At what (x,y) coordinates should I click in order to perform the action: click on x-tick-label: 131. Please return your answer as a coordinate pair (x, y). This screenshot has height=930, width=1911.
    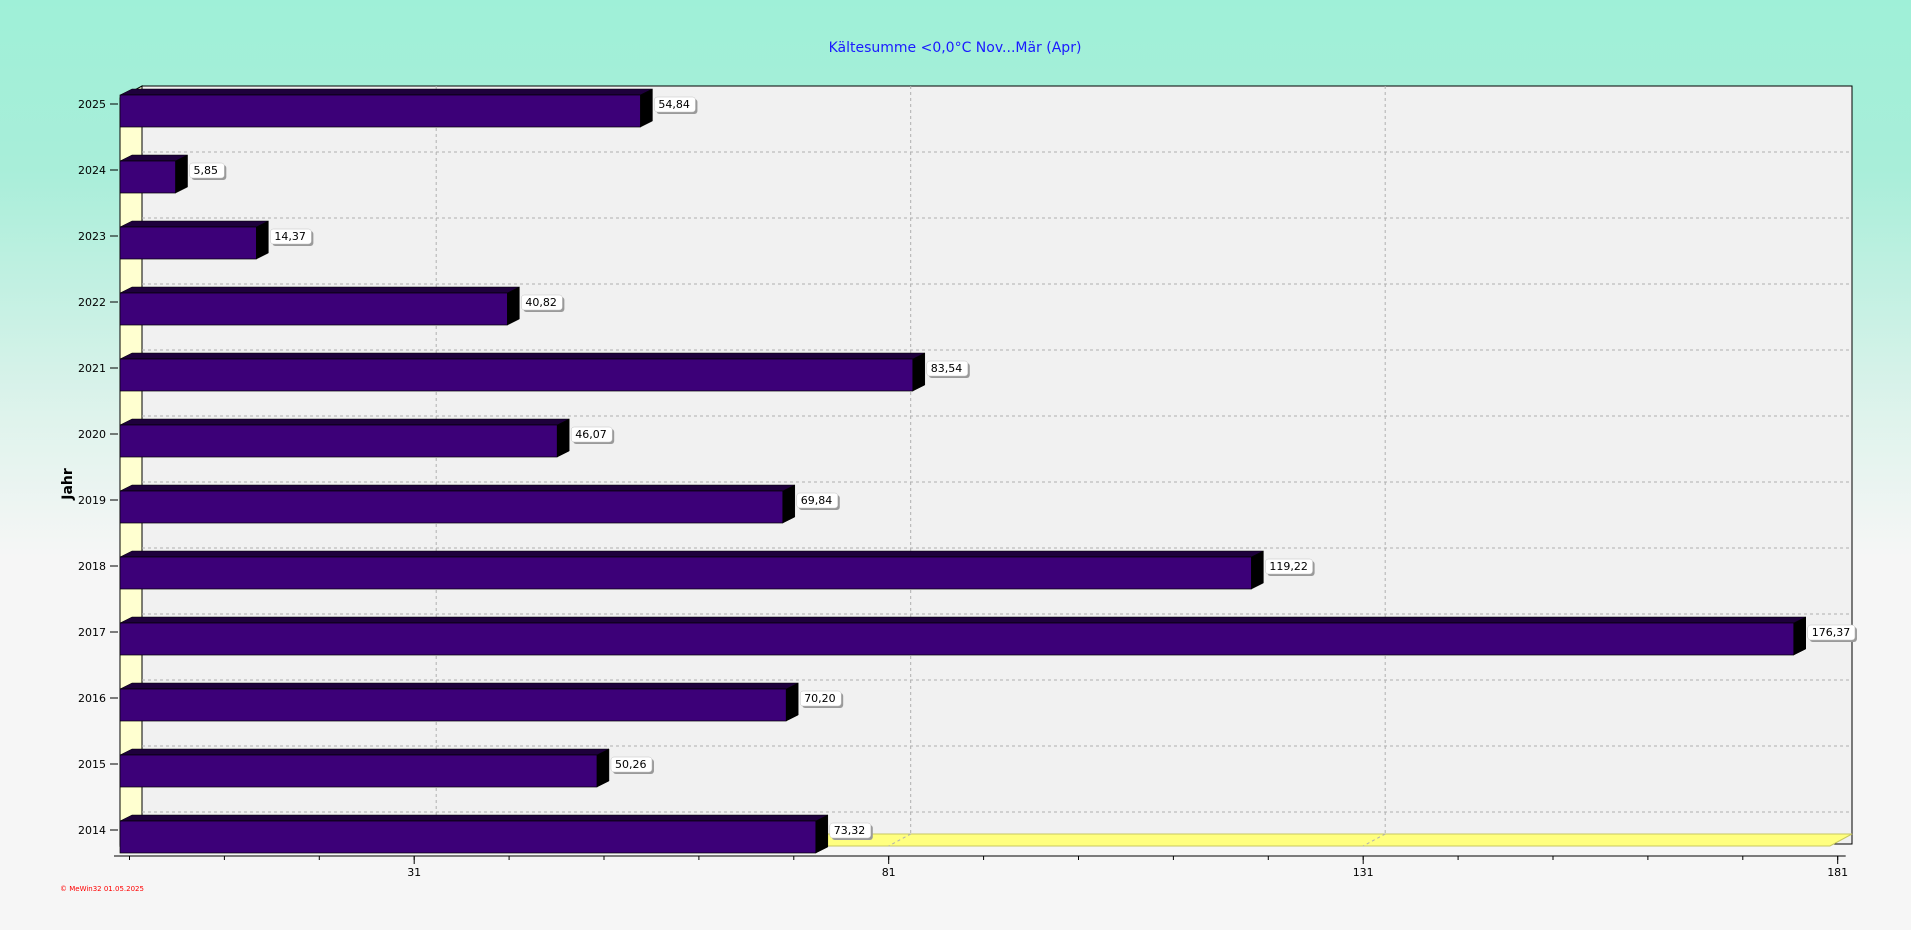
    Looking at the image, I should click on (1363, 872).